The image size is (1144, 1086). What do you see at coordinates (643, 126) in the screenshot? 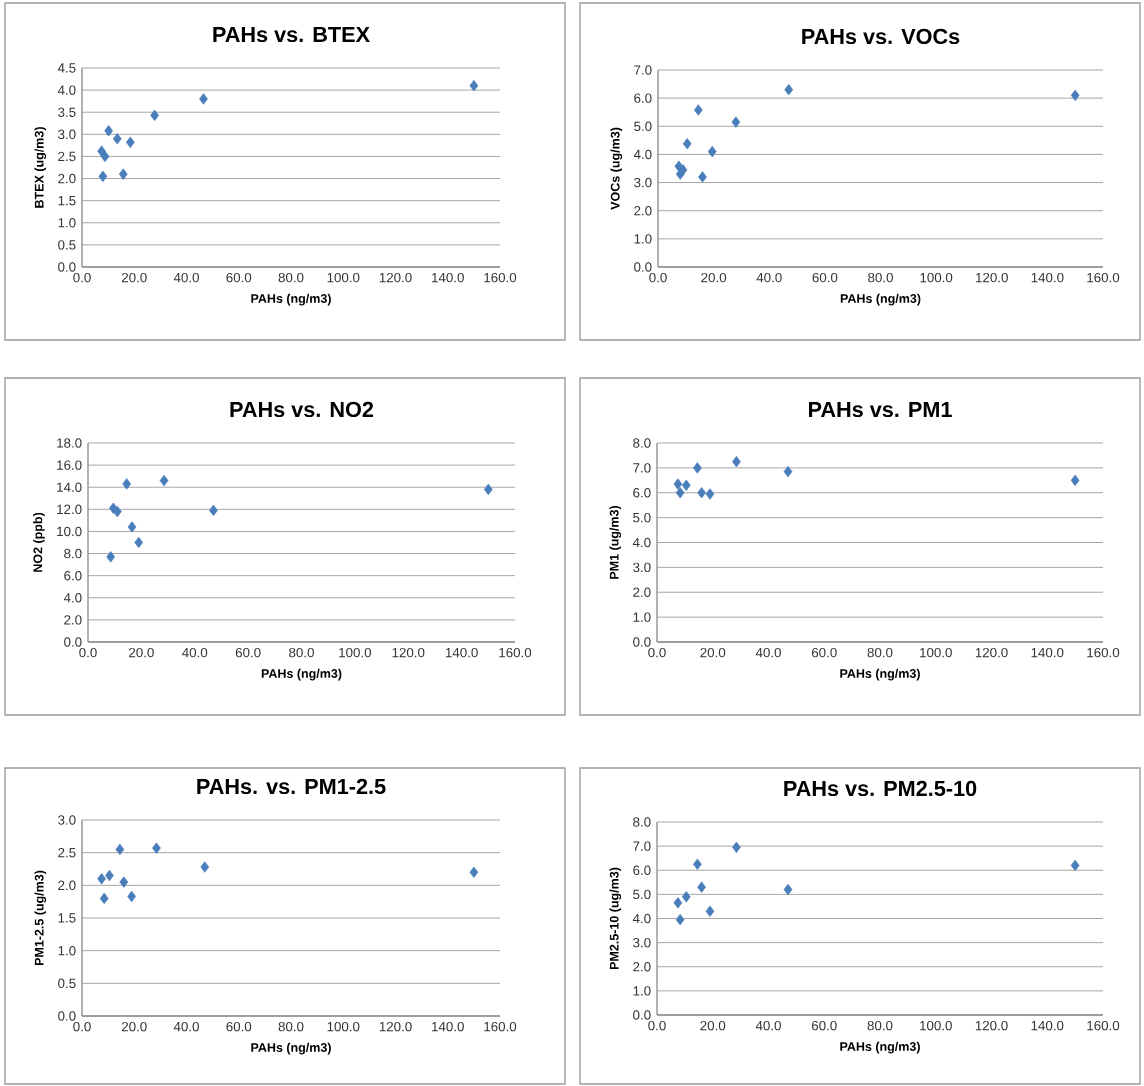
I see `y-tick-label: 5.0` at bounding box center [643, 126].